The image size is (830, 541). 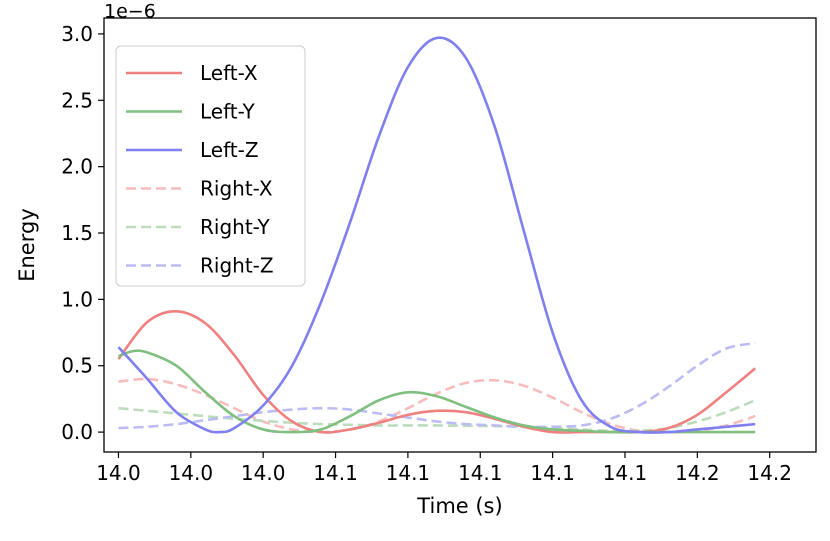 What do you see at coordinates (77, 366) in the screenshot?
I see `y-tick-label: 0.5` at bounding box center [77, 366].